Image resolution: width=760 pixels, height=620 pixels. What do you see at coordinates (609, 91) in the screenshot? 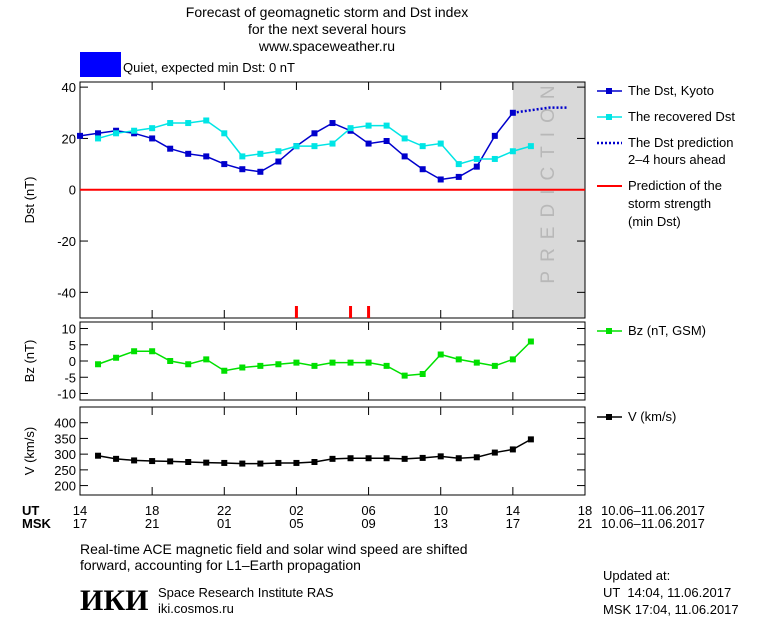
I see `legend-marker` at bounding box center [609, 91].